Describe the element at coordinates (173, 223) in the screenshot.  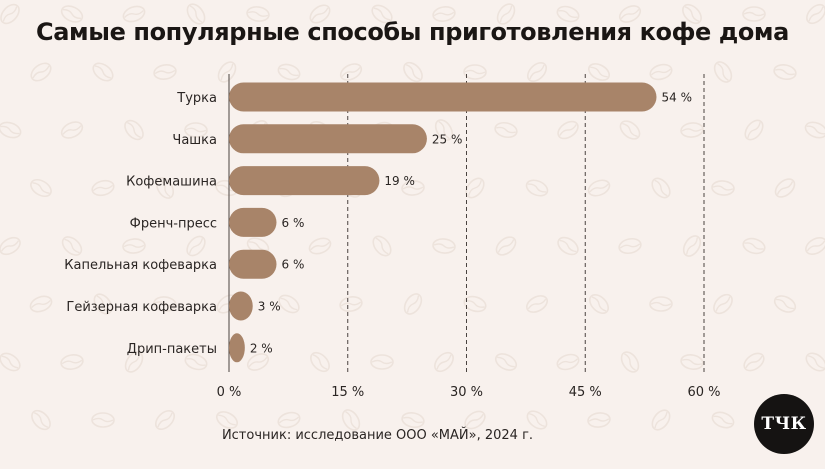
I see `category-label: Френч-пресс` at that location.